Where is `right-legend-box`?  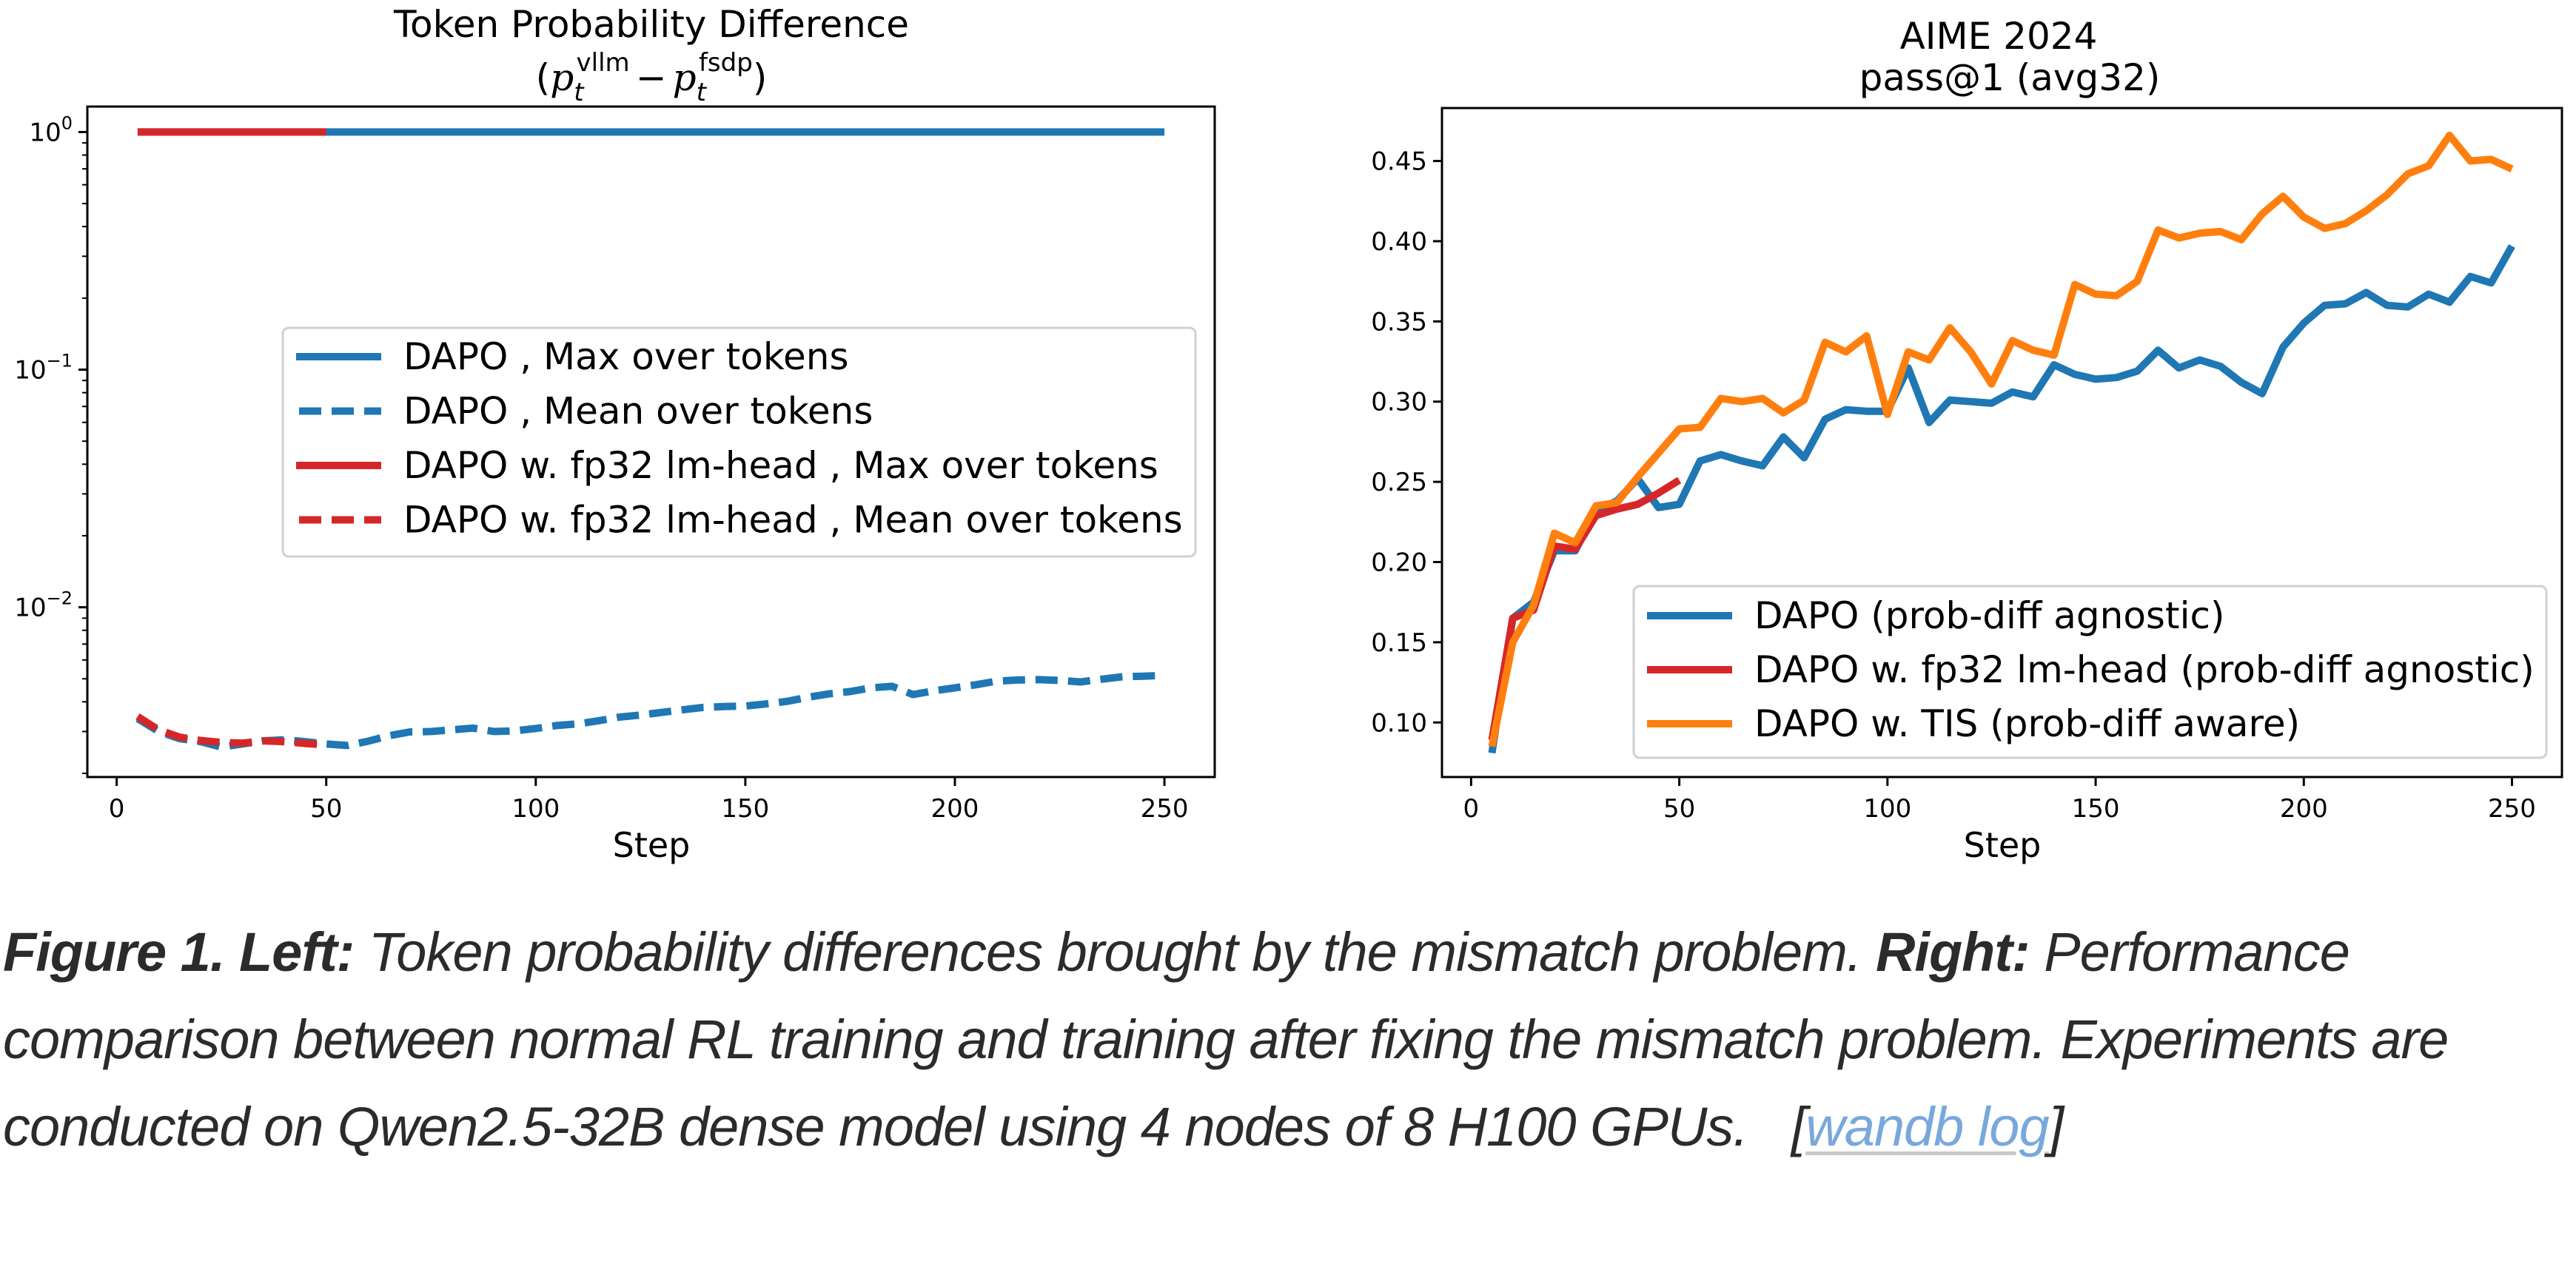
right-legend-box is located at coordinates (2090, 672).